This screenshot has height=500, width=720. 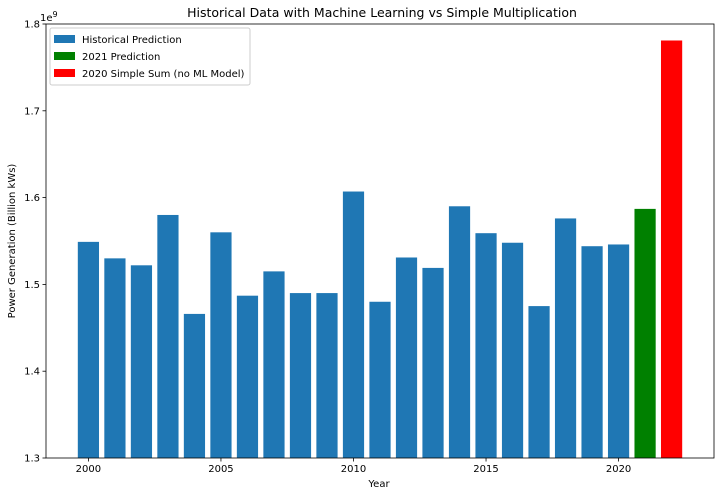 I want to click on bar-2007, so click(x=274, y=364).